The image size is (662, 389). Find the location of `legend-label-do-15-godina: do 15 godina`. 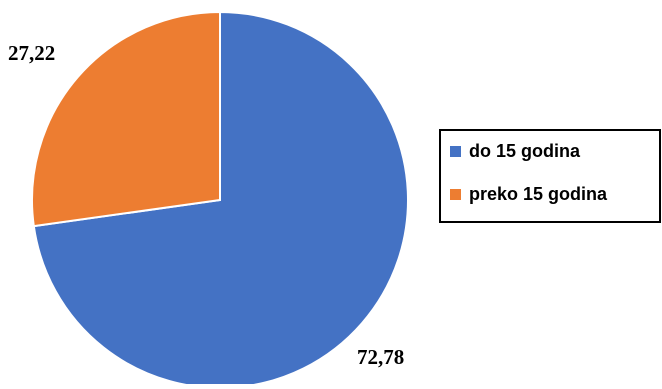

legend-label-do-15-godina: do 15 godina is located at coordinates (525, 151).